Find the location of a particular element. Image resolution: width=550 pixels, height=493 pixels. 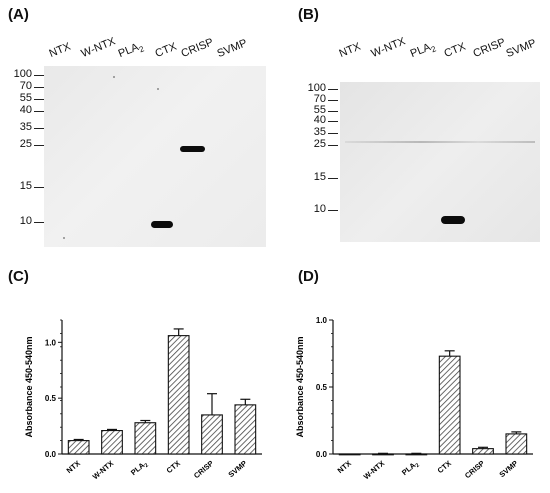

blot-b-faint-line is located at coordinates (440, 142).